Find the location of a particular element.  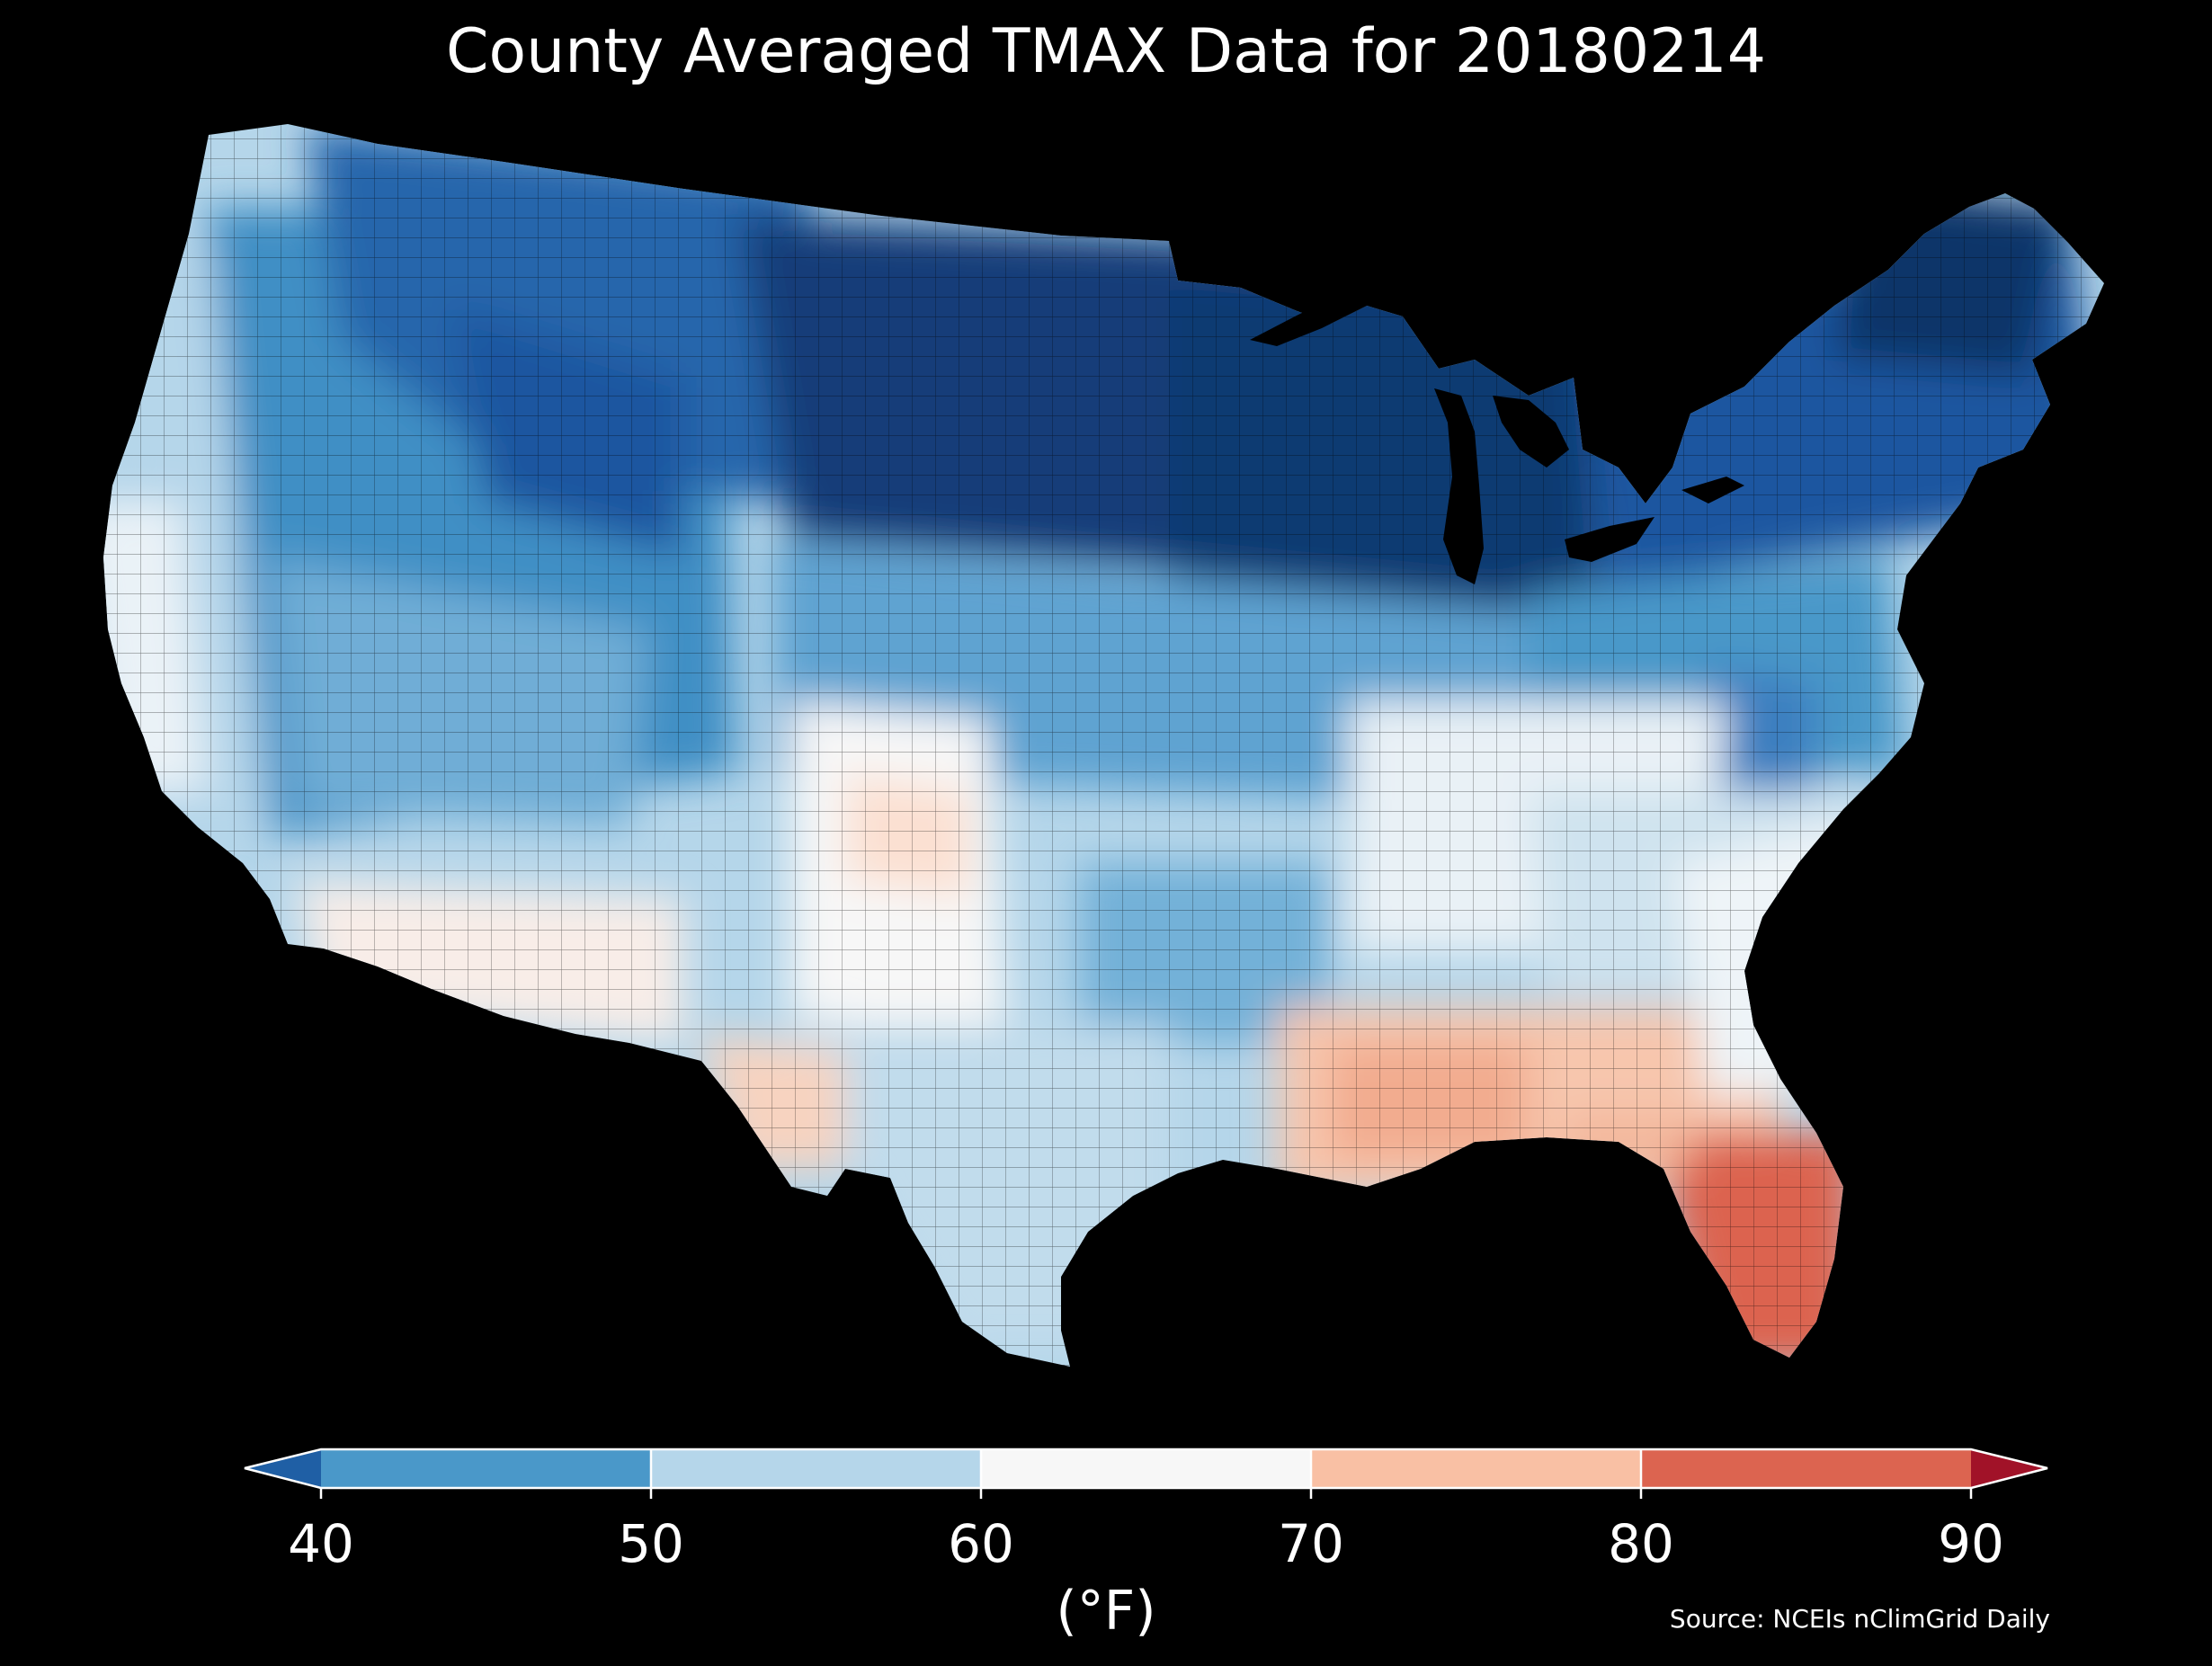

colorbar-tick-label-40: 40 is located at coordinates (321, 1543).